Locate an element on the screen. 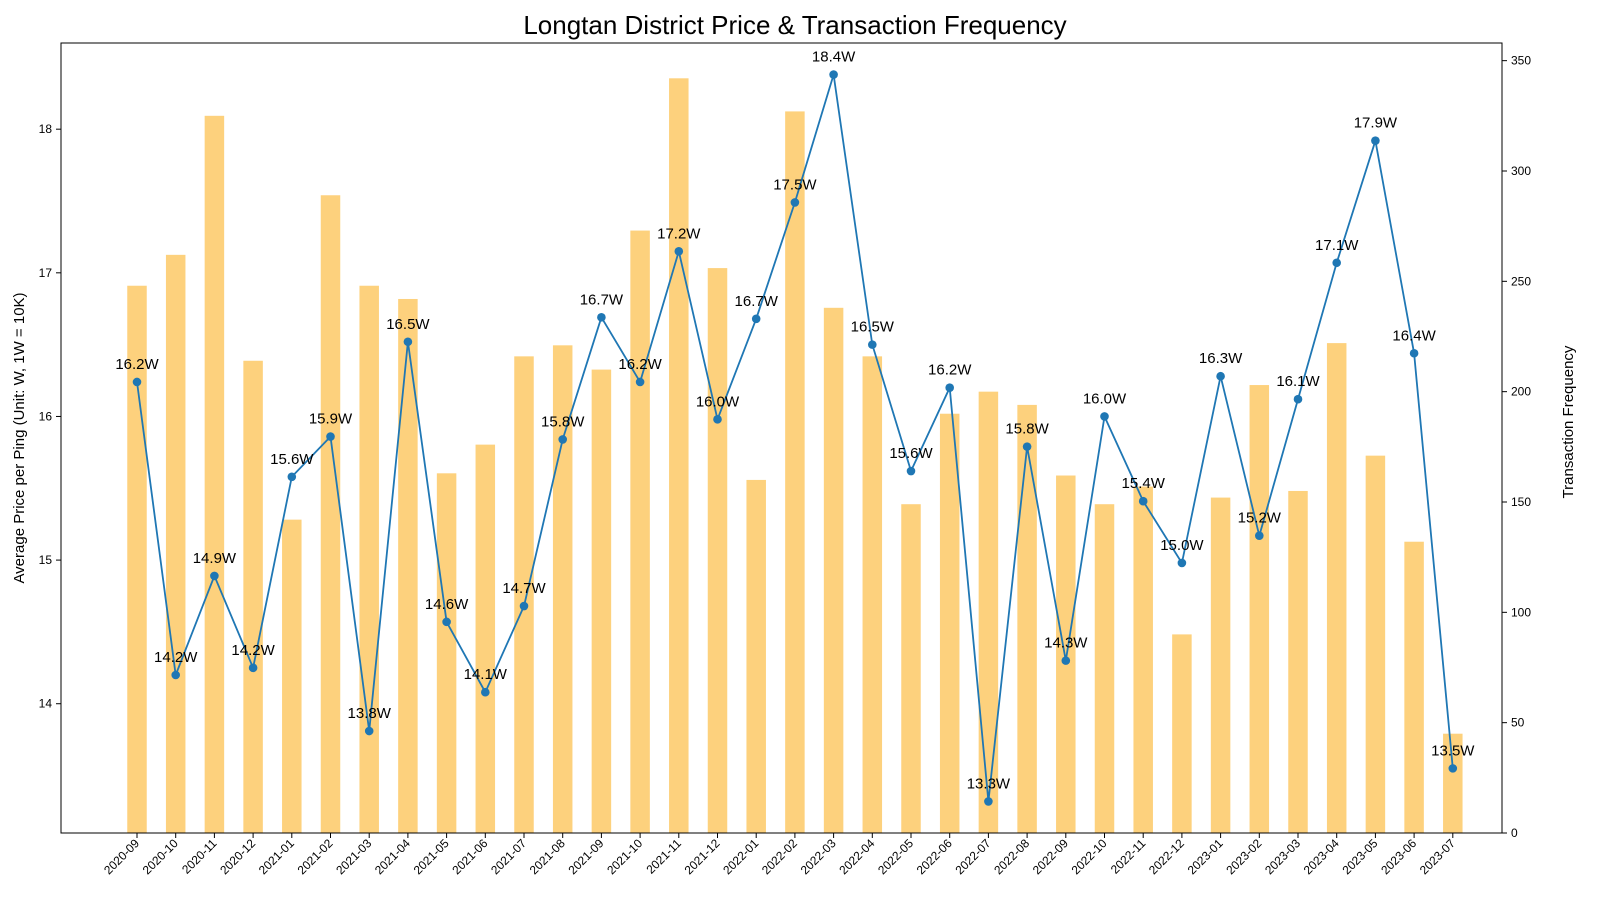 Image resolution: width=1600 pixels, height=900 pixels. price-data-label: 14.6W is located at coordinates (447, 604).